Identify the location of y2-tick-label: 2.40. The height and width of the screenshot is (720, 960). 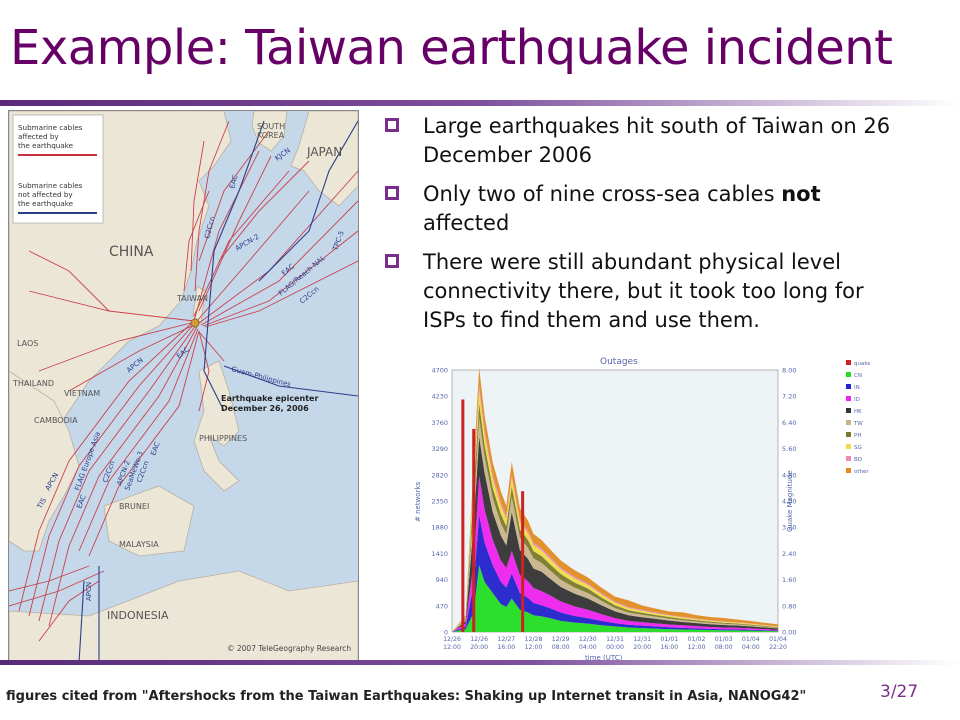
(789, 554).